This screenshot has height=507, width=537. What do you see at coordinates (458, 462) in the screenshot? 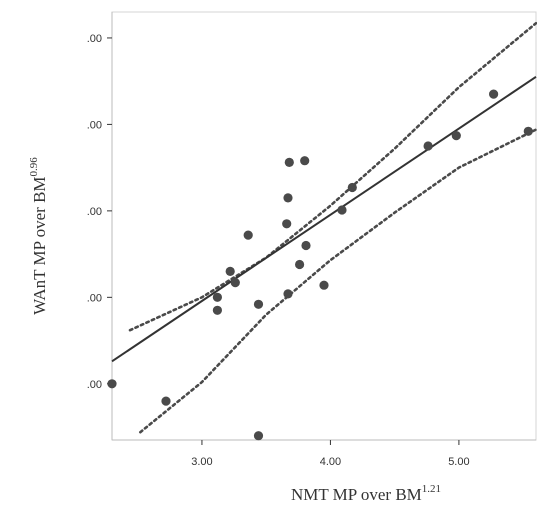
I see `x-tick-label: 5.00` at bounding box center [458, 462].